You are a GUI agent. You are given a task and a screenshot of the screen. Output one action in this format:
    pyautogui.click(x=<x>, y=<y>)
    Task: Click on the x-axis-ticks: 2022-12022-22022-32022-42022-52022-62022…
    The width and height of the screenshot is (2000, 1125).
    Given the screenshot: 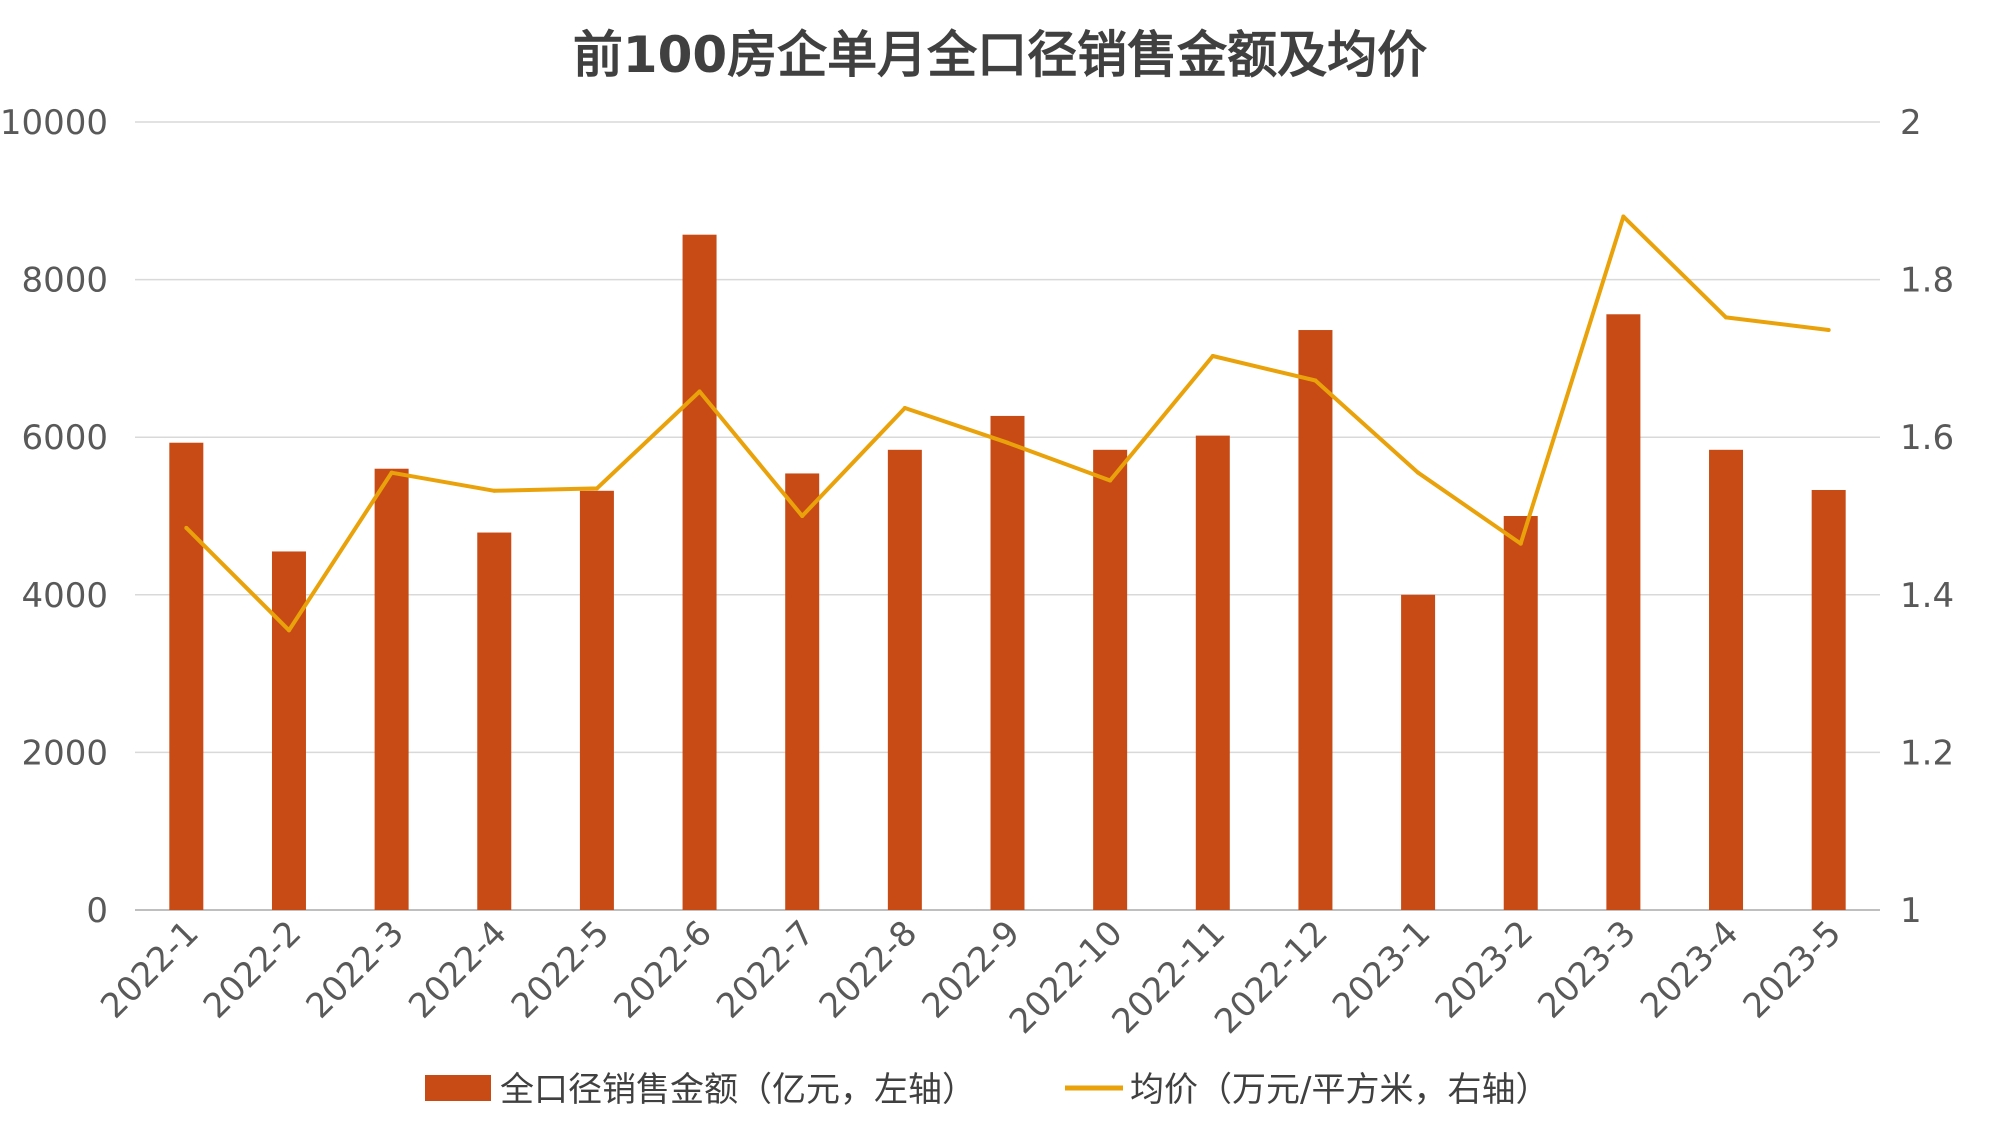 What is the action you would take?
    pyautogui.click(x=971, y=977)
    